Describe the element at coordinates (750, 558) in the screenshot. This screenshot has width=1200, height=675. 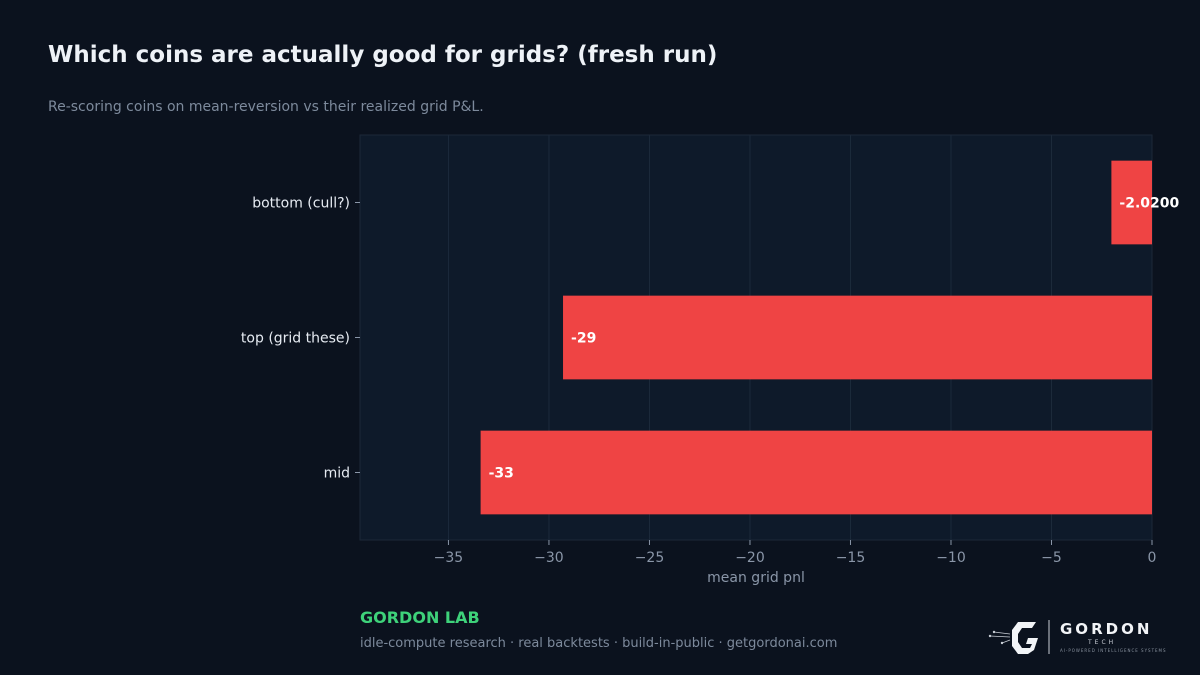
I see `x-tick-label: −20` at that location.